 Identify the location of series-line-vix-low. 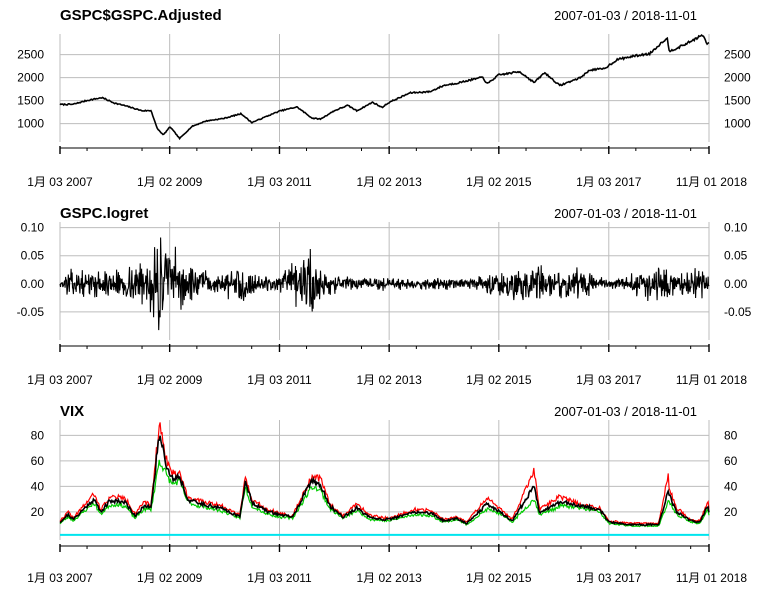
(384, 493).